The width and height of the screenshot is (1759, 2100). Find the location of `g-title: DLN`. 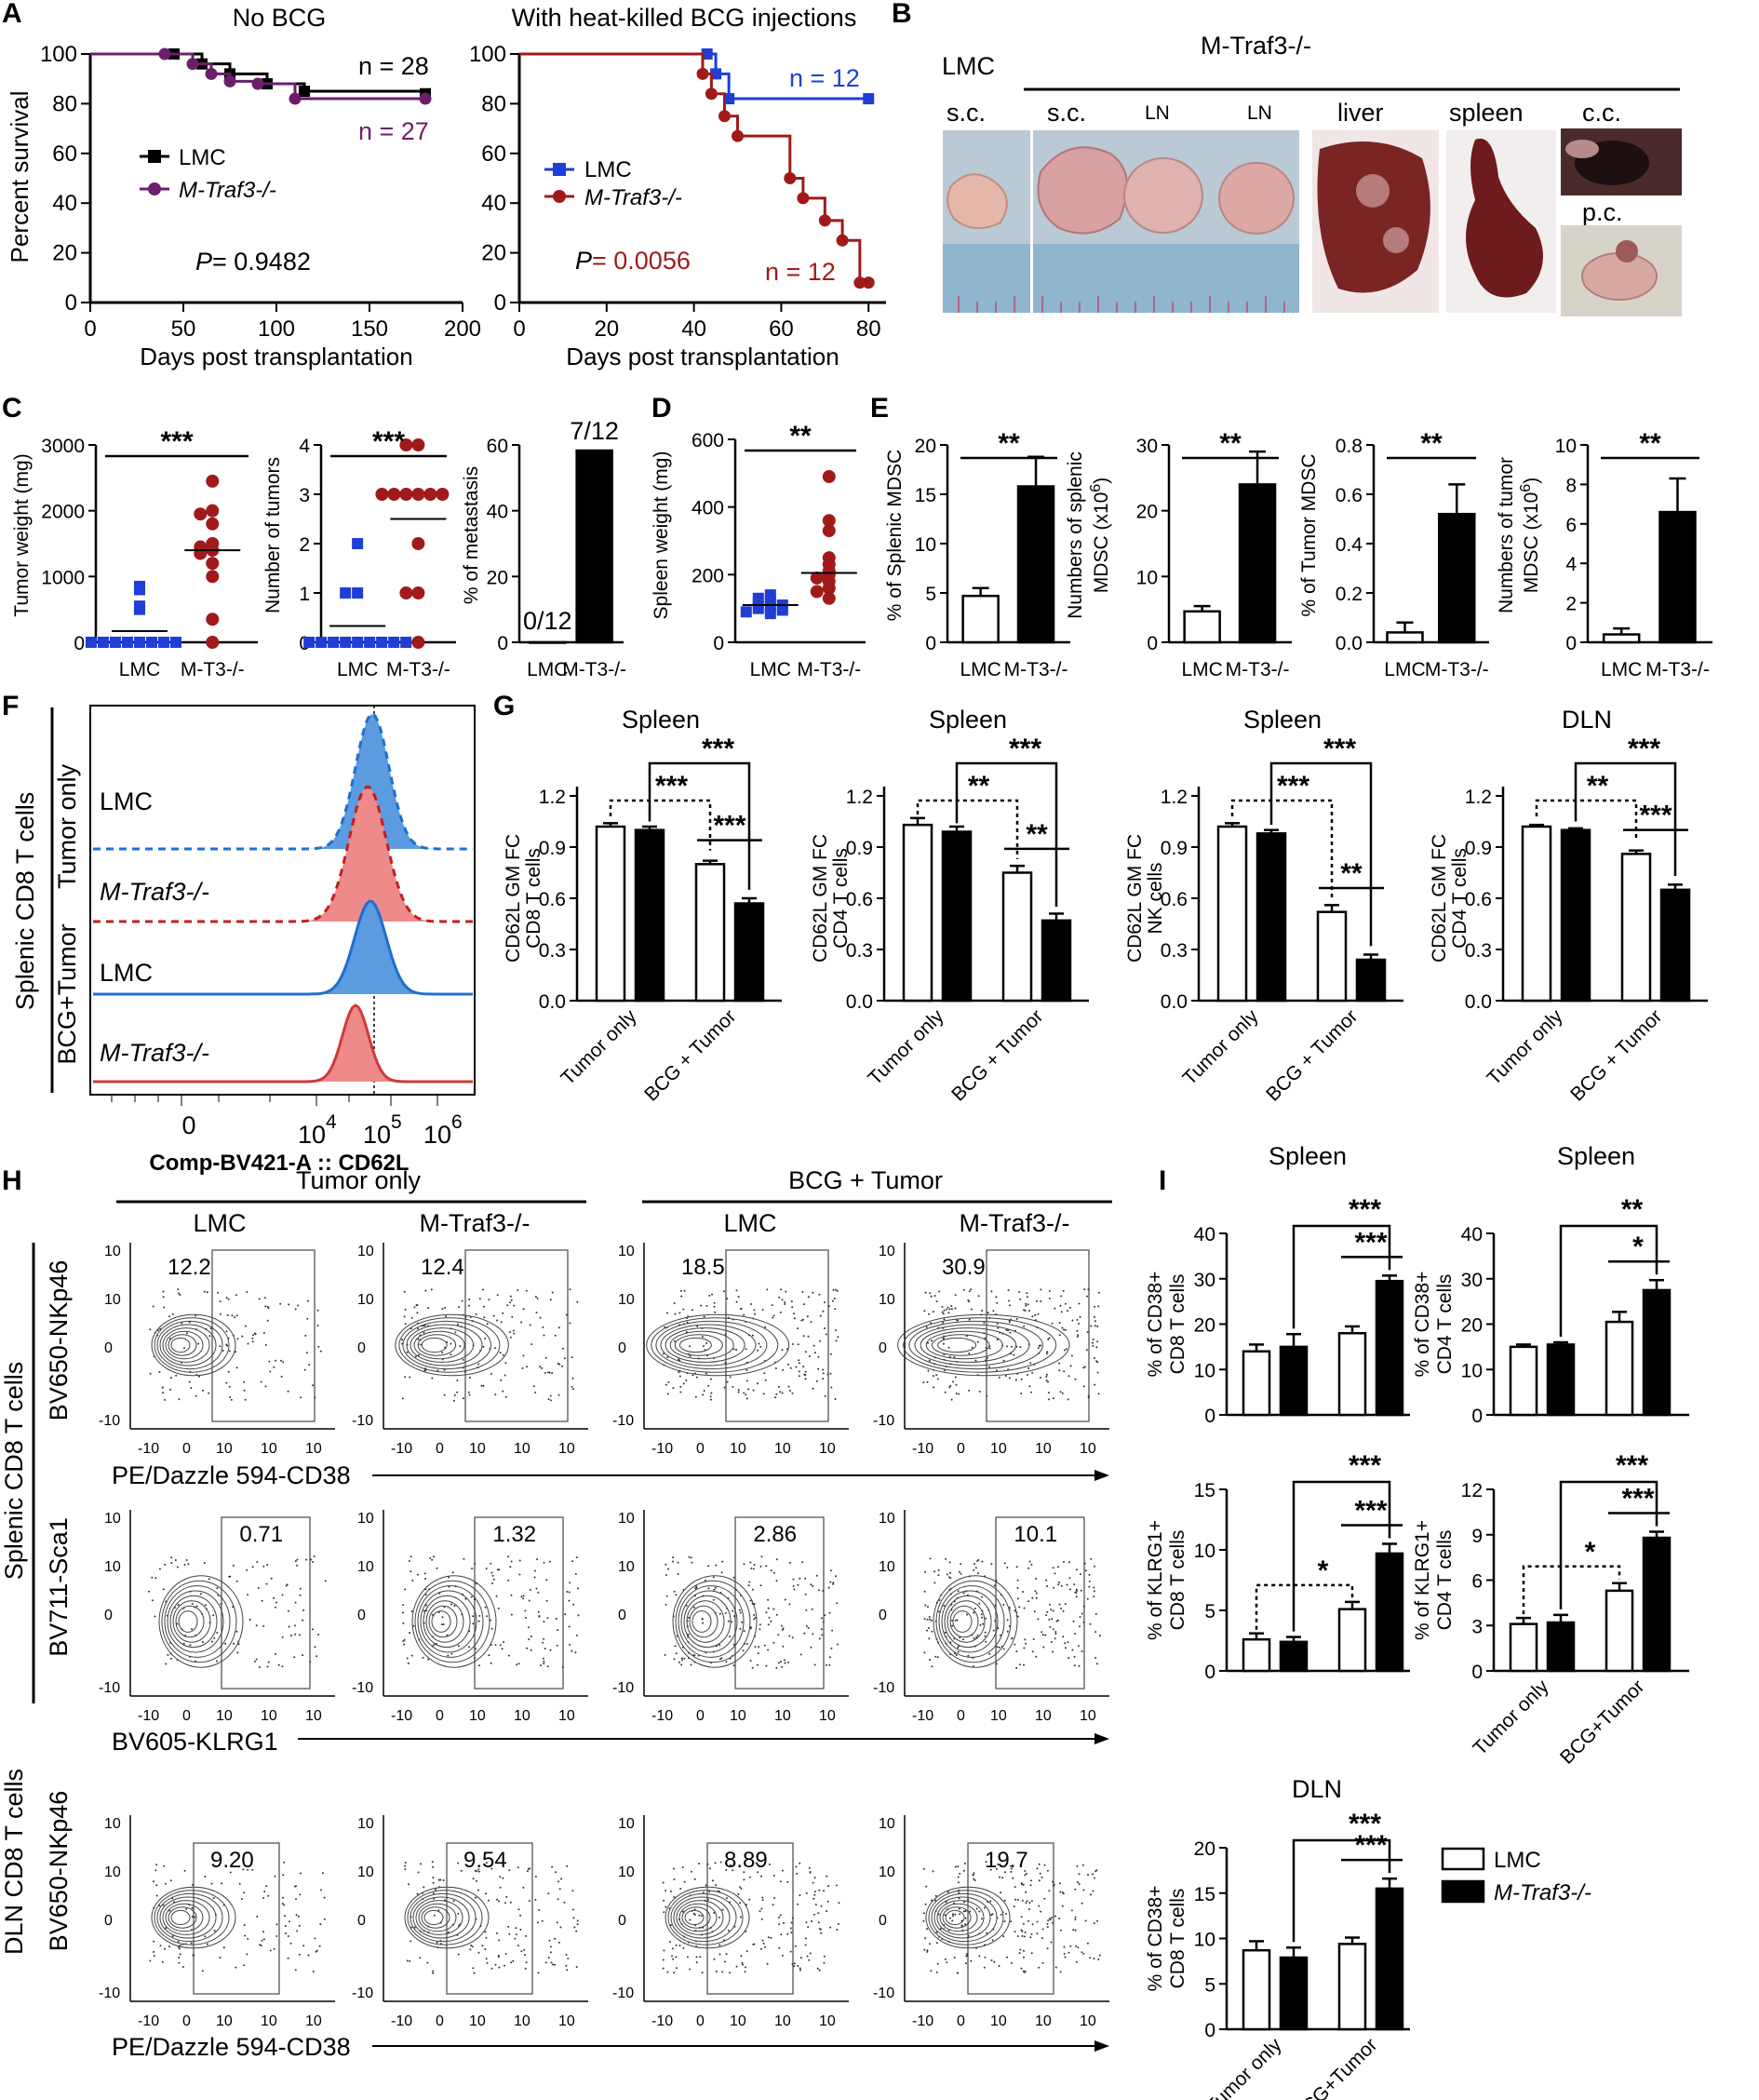

g-title: DLN is located at coordinates (1587, 720).